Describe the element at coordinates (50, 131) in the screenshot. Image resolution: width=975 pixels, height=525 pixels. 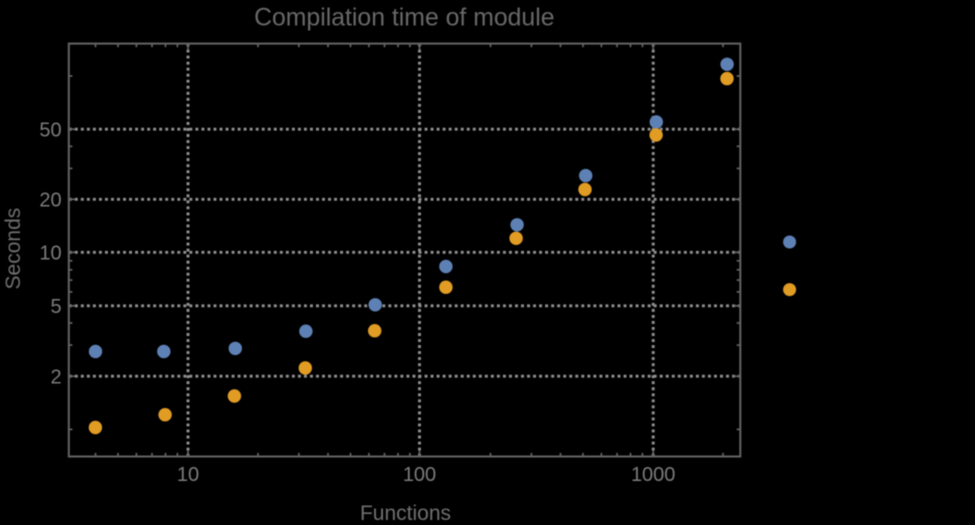
I see `svg-text: 50` at that location.